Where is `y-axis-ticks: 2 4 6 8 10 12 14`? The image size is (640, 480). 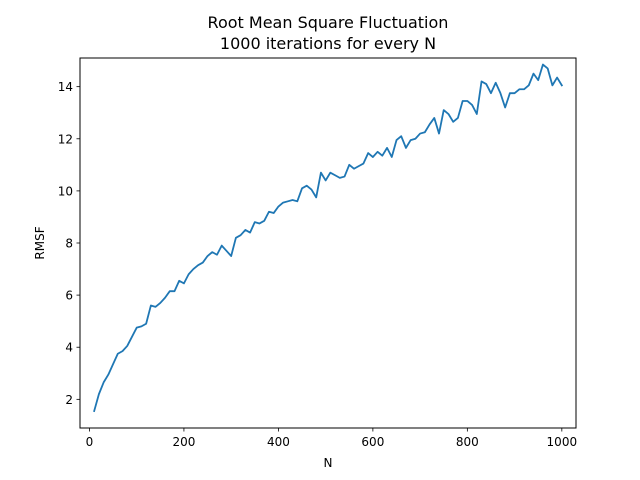
y-axis-ticks: 2 4 6 8 10 12 14 is located at coordinates (69, 243).